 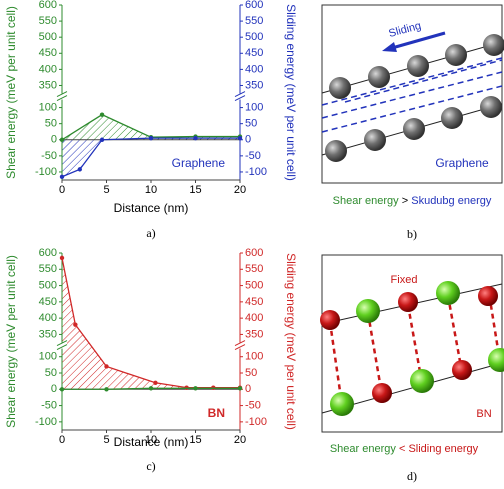 I want to click on panel-label: c), so click(x=150, y=466).